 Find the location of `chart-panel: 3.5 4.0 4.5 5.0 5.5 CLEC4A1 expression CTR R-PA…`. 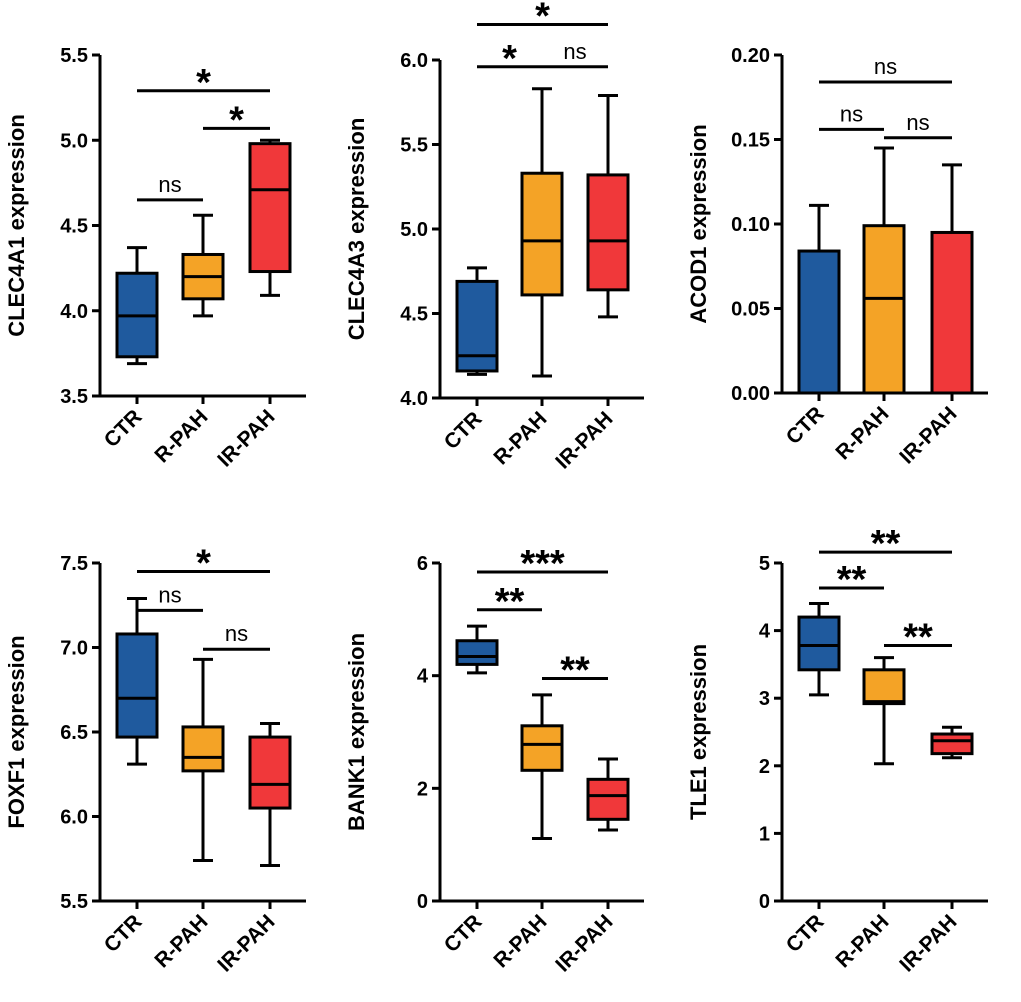

chart-panel: 3.5 4.0 4.5 5.0 5.5 CLEC4A1 expression CTR R-PA… is located at coordinates (155, 258).